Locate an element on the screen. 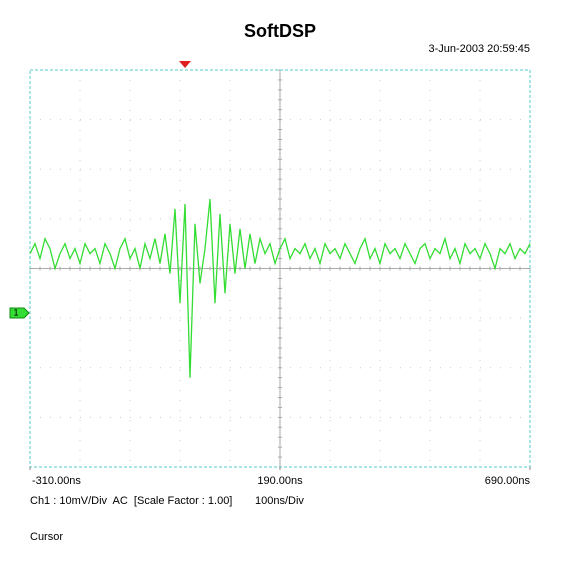 The image size is (561, 566). ground-marker is located at coordinates (19, 313).